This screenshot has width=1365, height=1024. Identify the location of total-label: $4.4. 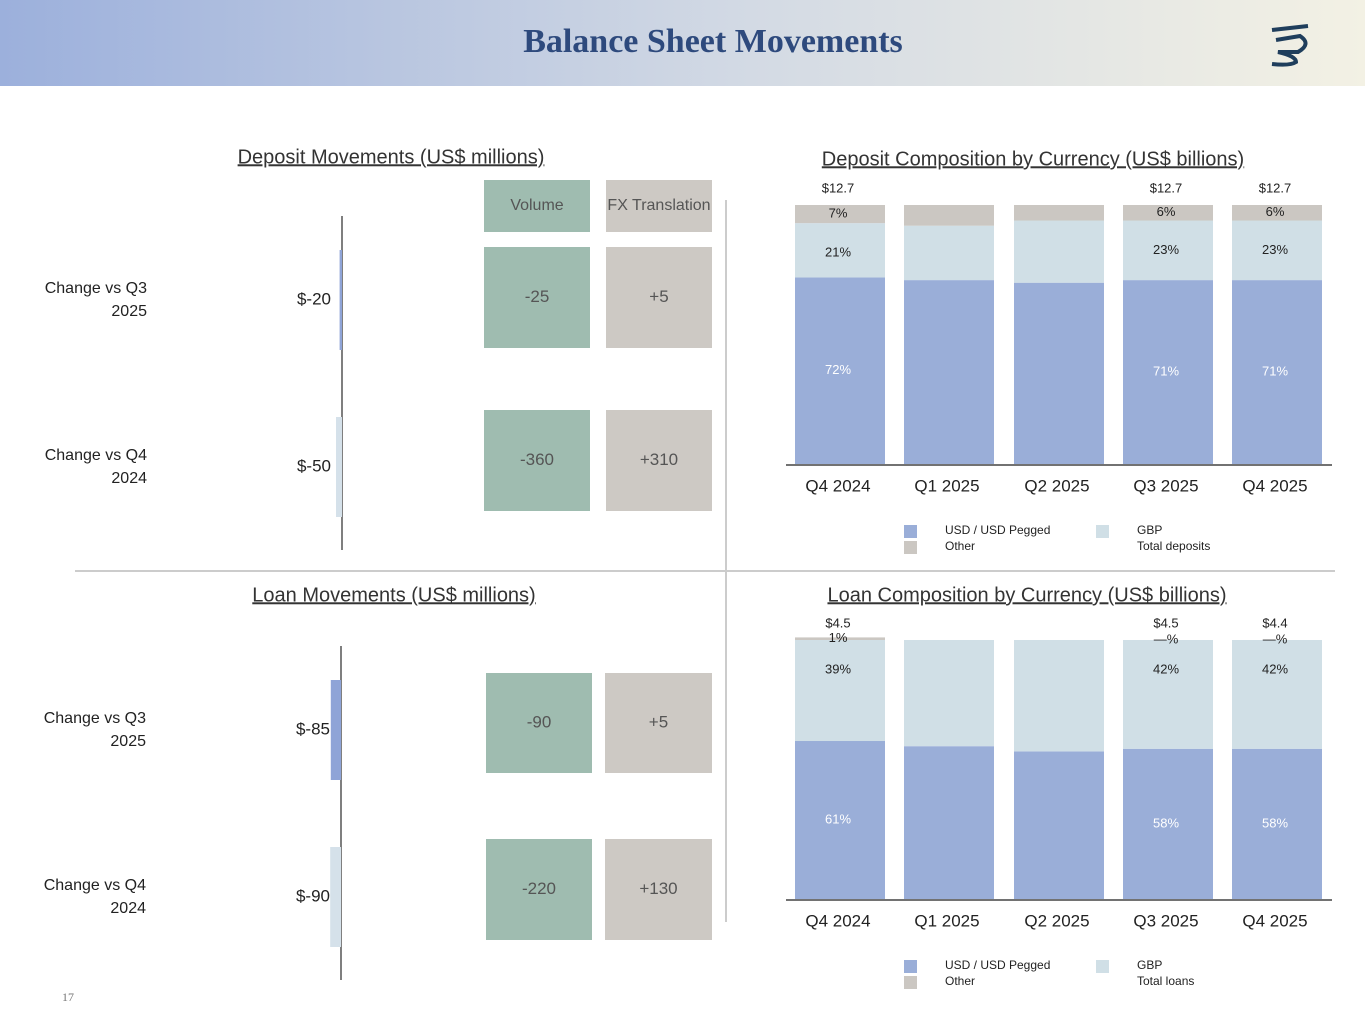
(1274, 622).